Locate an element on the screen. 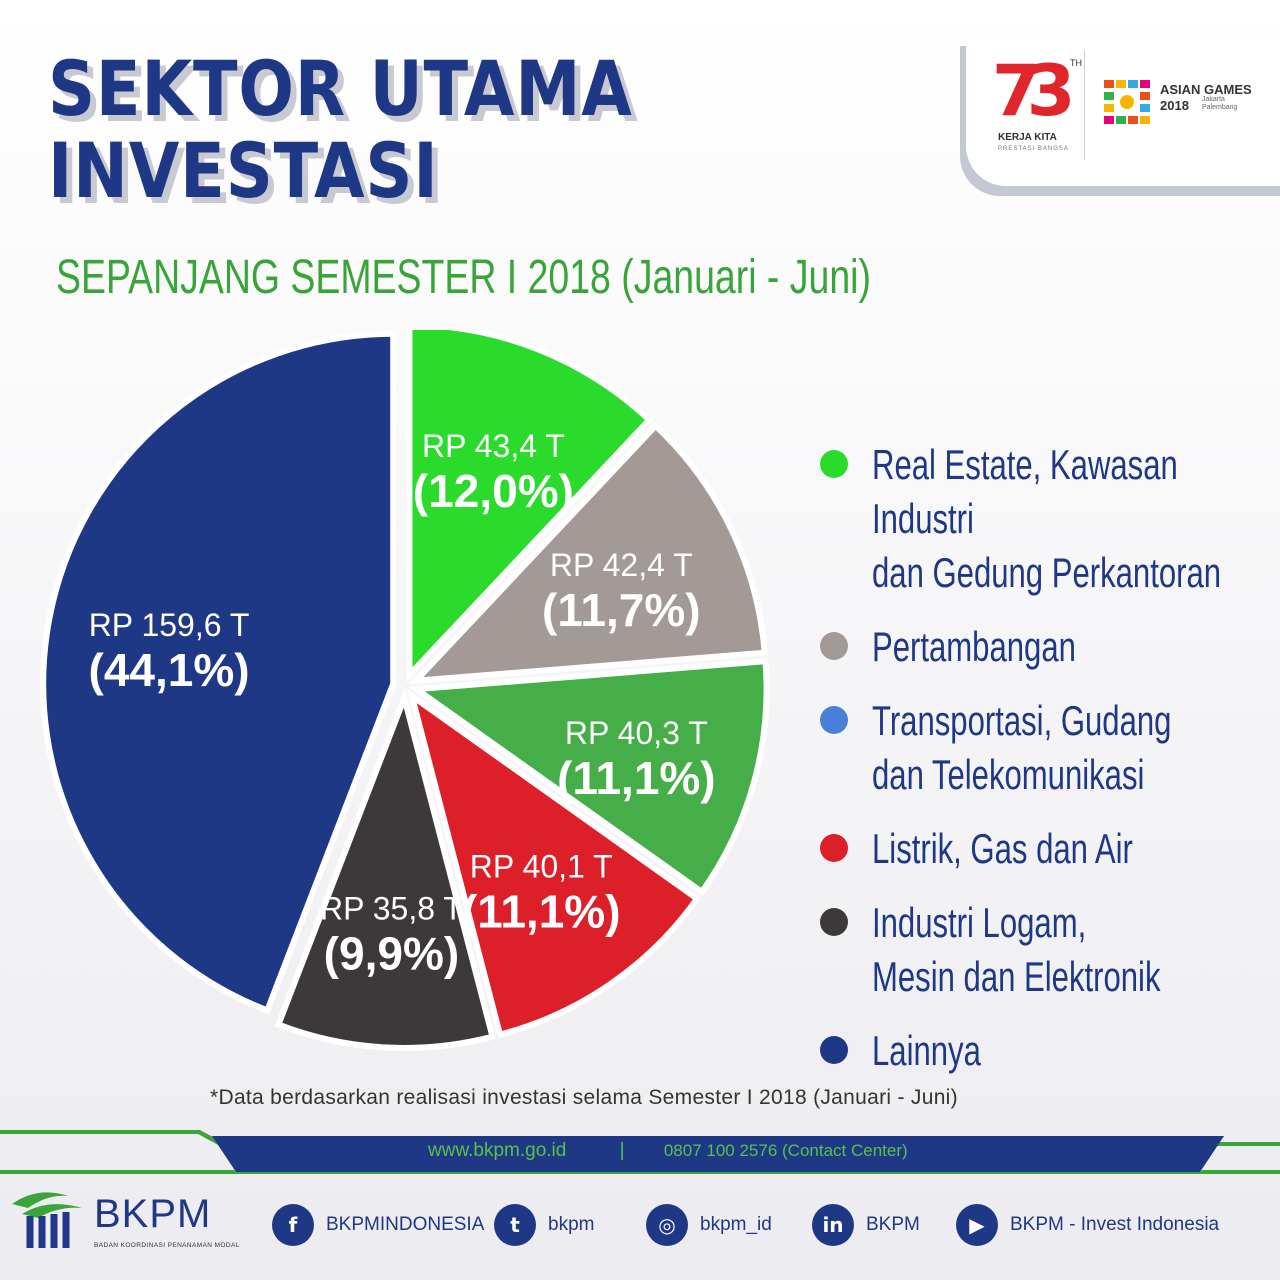  social-handle: BKPM is located at coordinates (893, 1224).